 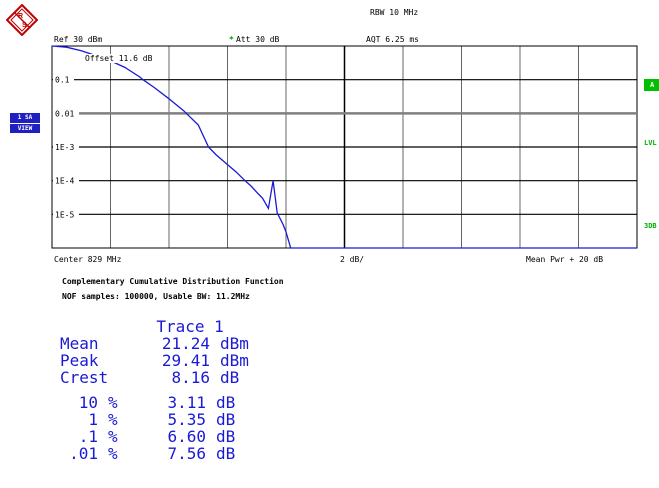 I want to click on att-mark: *, so click(x=231, y=39).